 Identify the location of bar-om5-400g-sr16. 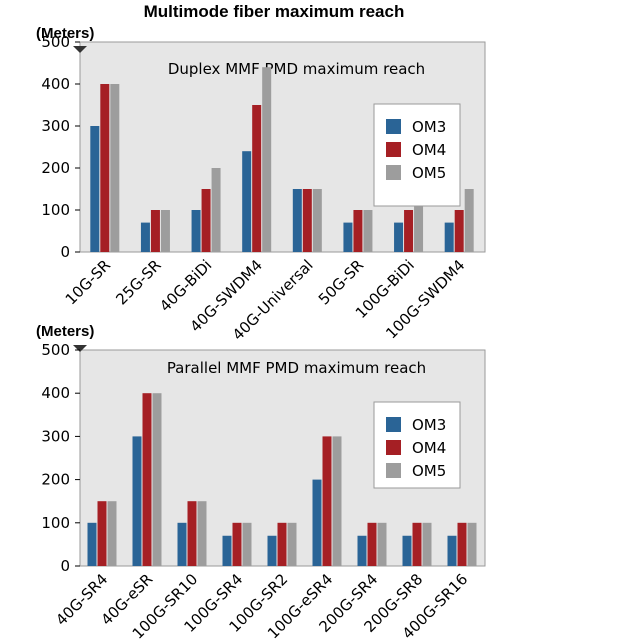
(472, 544).